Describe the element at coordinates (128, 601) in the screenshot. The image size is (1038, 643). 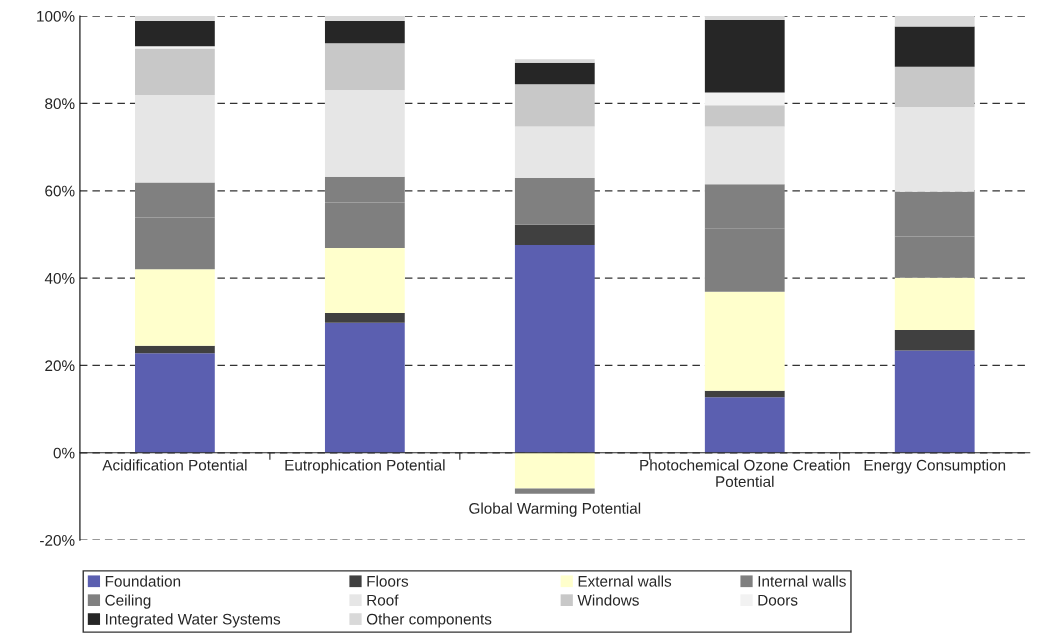
I see `legend-label: Ceiling` at that location.